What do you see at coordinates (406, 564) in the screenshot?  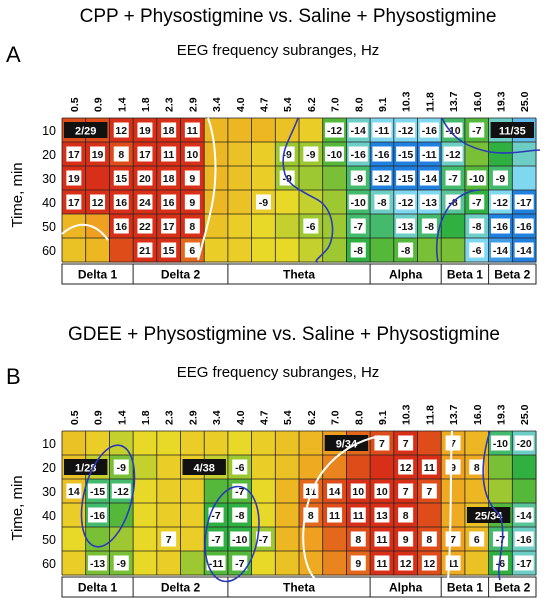 I see `panel-b-value-label: 12` at bounding box center [406, 564].